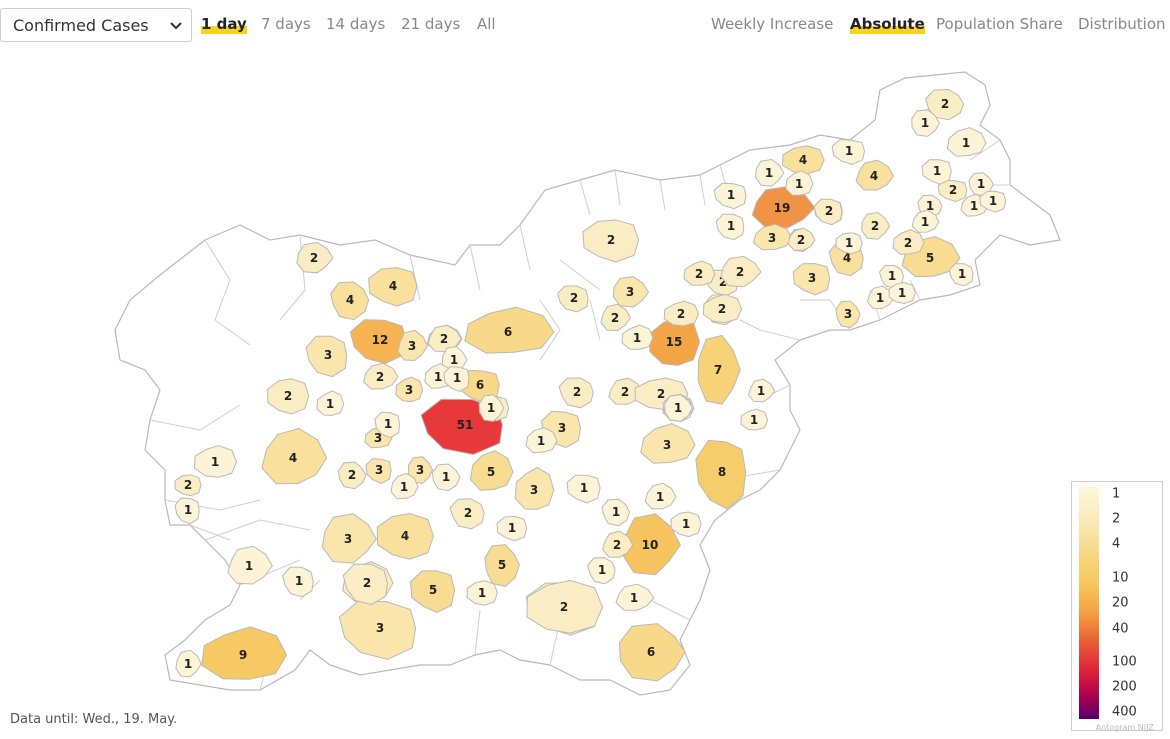 Image resolution: width=1170 pixels, height=739 pixels. What do you see at coordinates (719, 369) in the screenshot?
I see `municipality: 7` at bounding box center [719, 369].